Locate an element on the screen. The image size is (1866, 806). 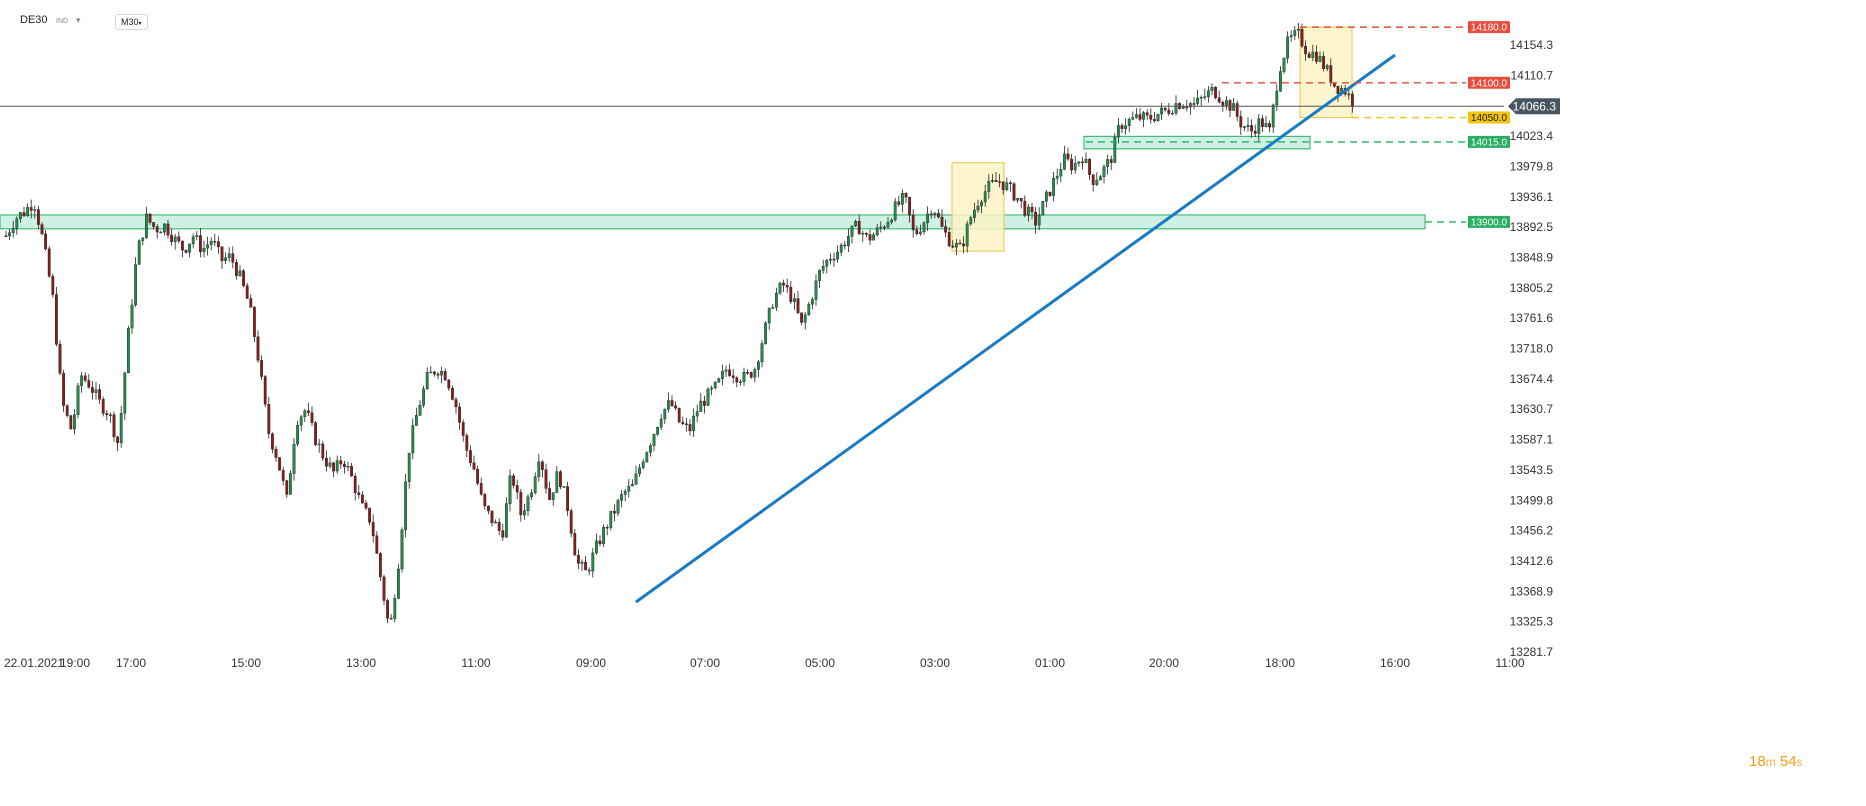
timeframe-button: M30▾ is located at coordinates (131, 22).